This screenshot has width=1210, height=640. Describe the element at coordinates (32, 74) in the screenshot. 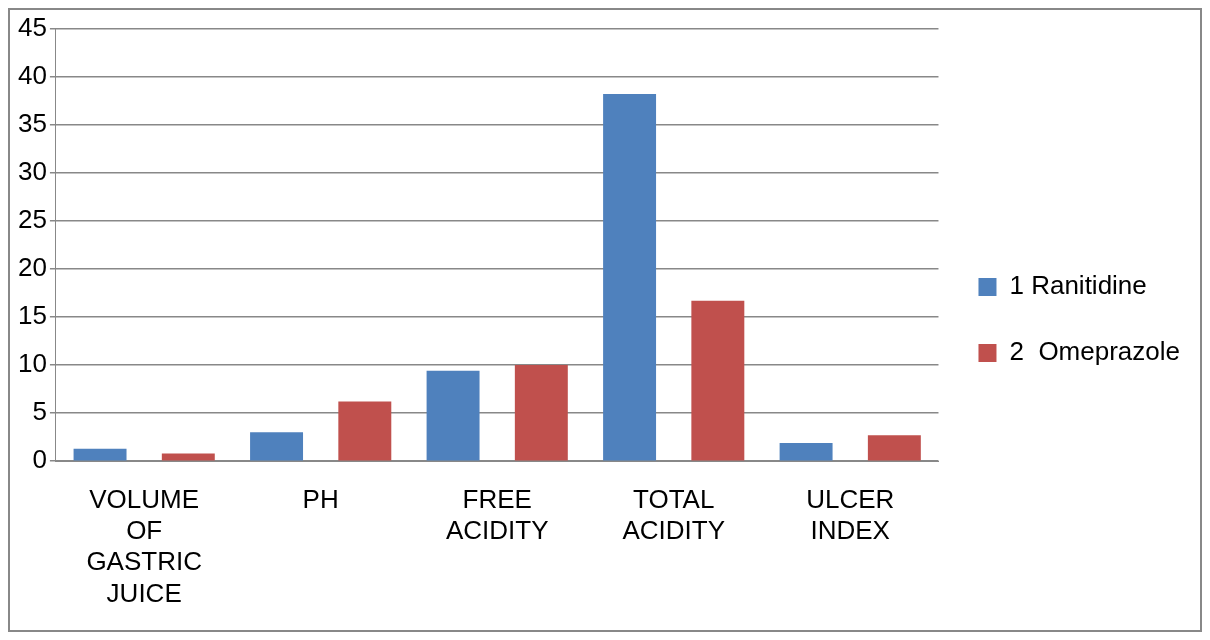

I see `y-tick-label: 40` at that location.